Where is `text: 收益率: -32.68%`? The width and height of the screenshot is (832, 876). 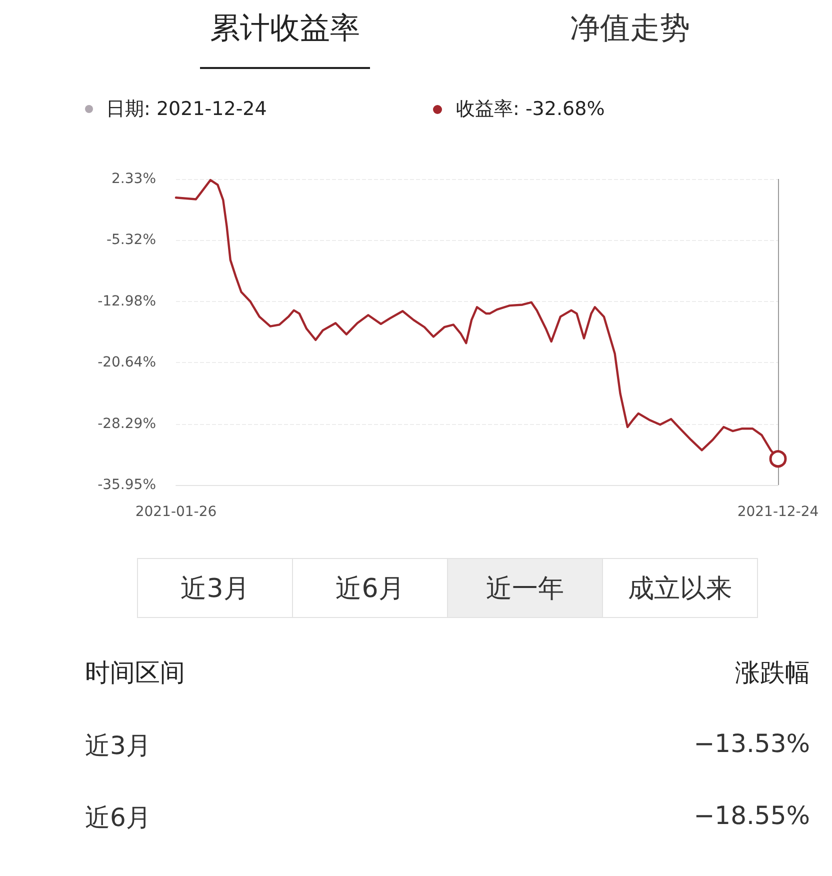 text: 收益率: -32.68% is located at coordinates (530, 109).